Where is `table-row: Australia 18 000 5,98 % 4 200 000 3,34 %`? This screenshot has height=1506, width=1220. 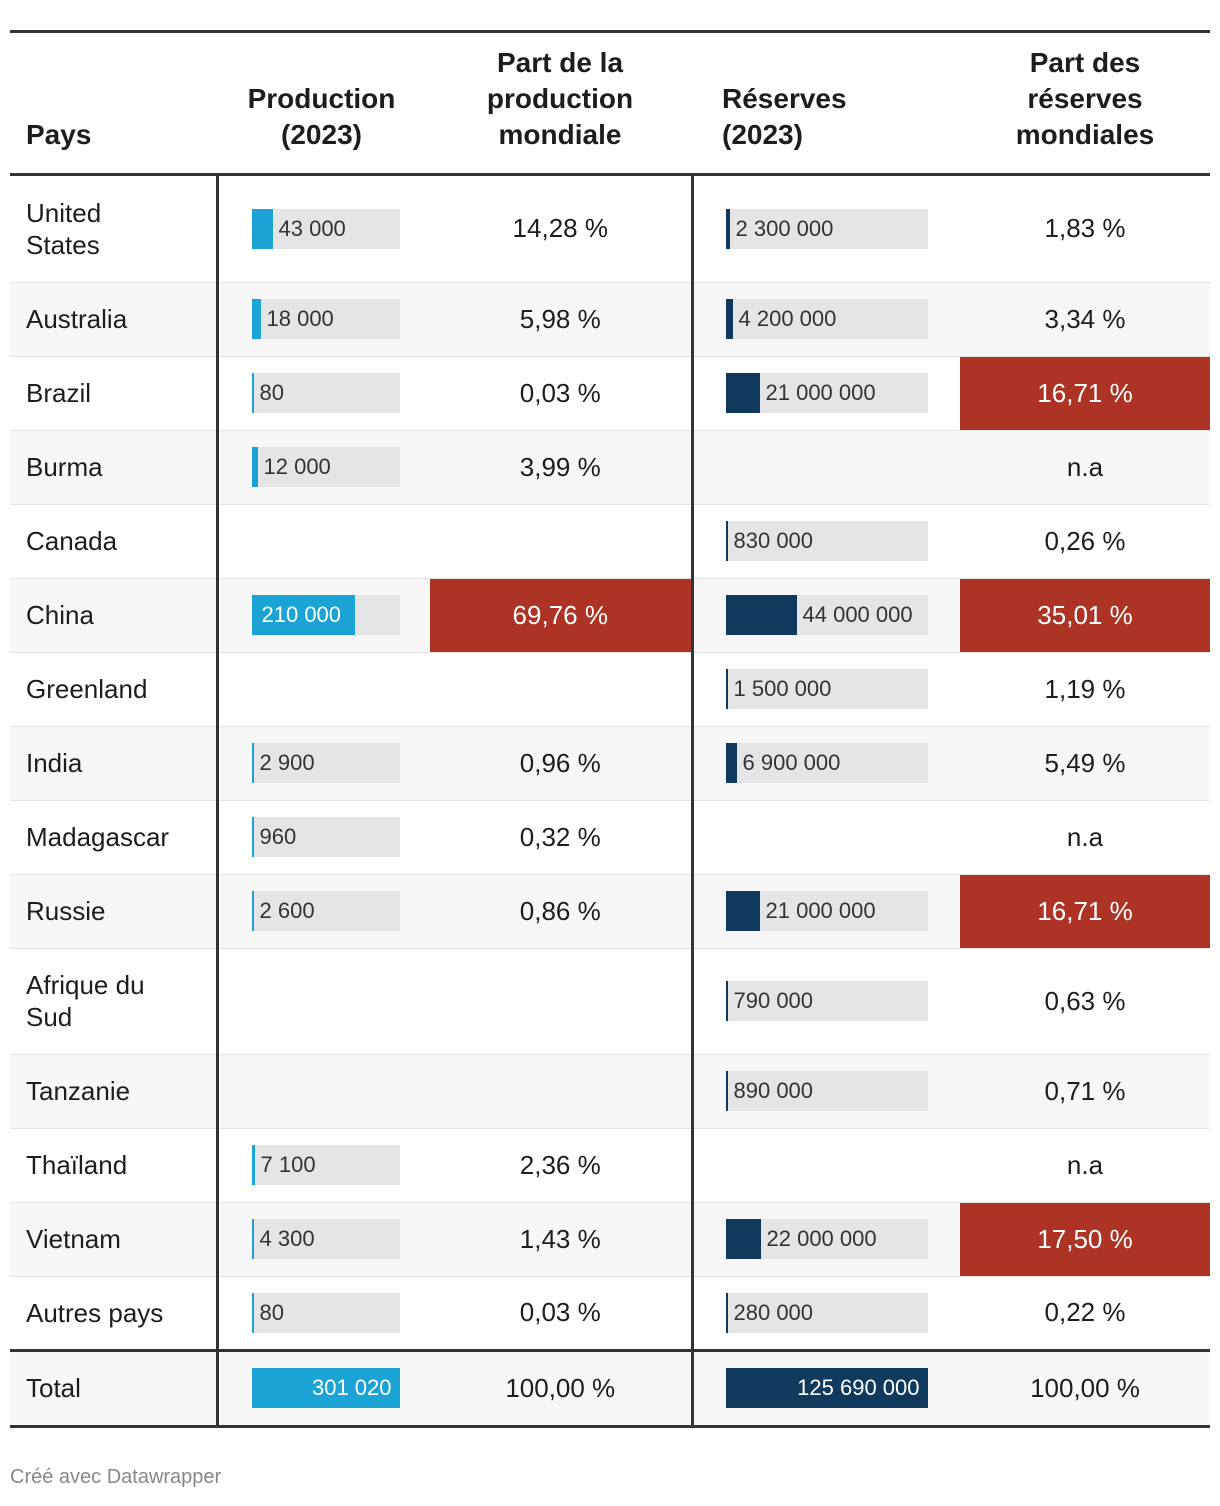
table-row: Australia 18 000 5,98 % 4 200 000 3,34 % is located at coordinates (610, 319).